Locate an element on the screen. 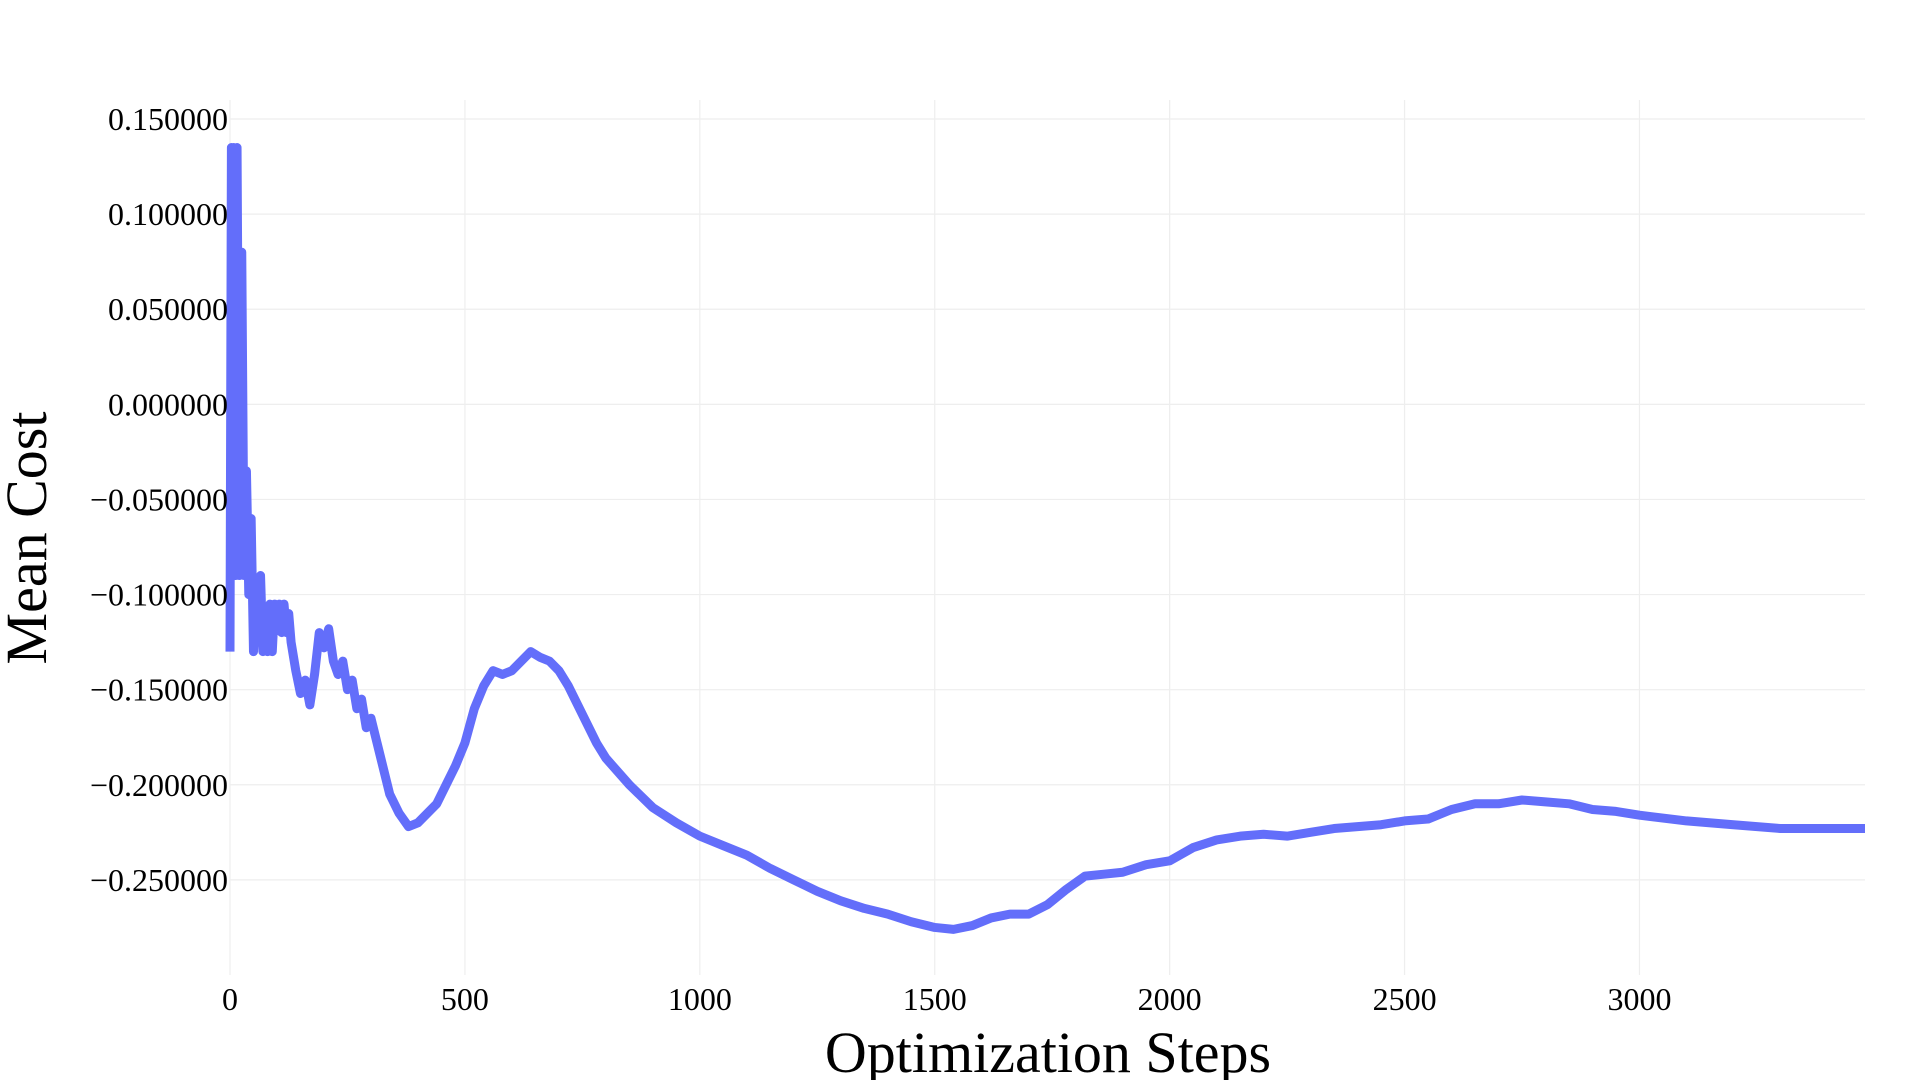 Image resolution: width=1920 pixels, height=1085 pixels. y-tick-label: 0.100000 is located at coordinates (168, 214).